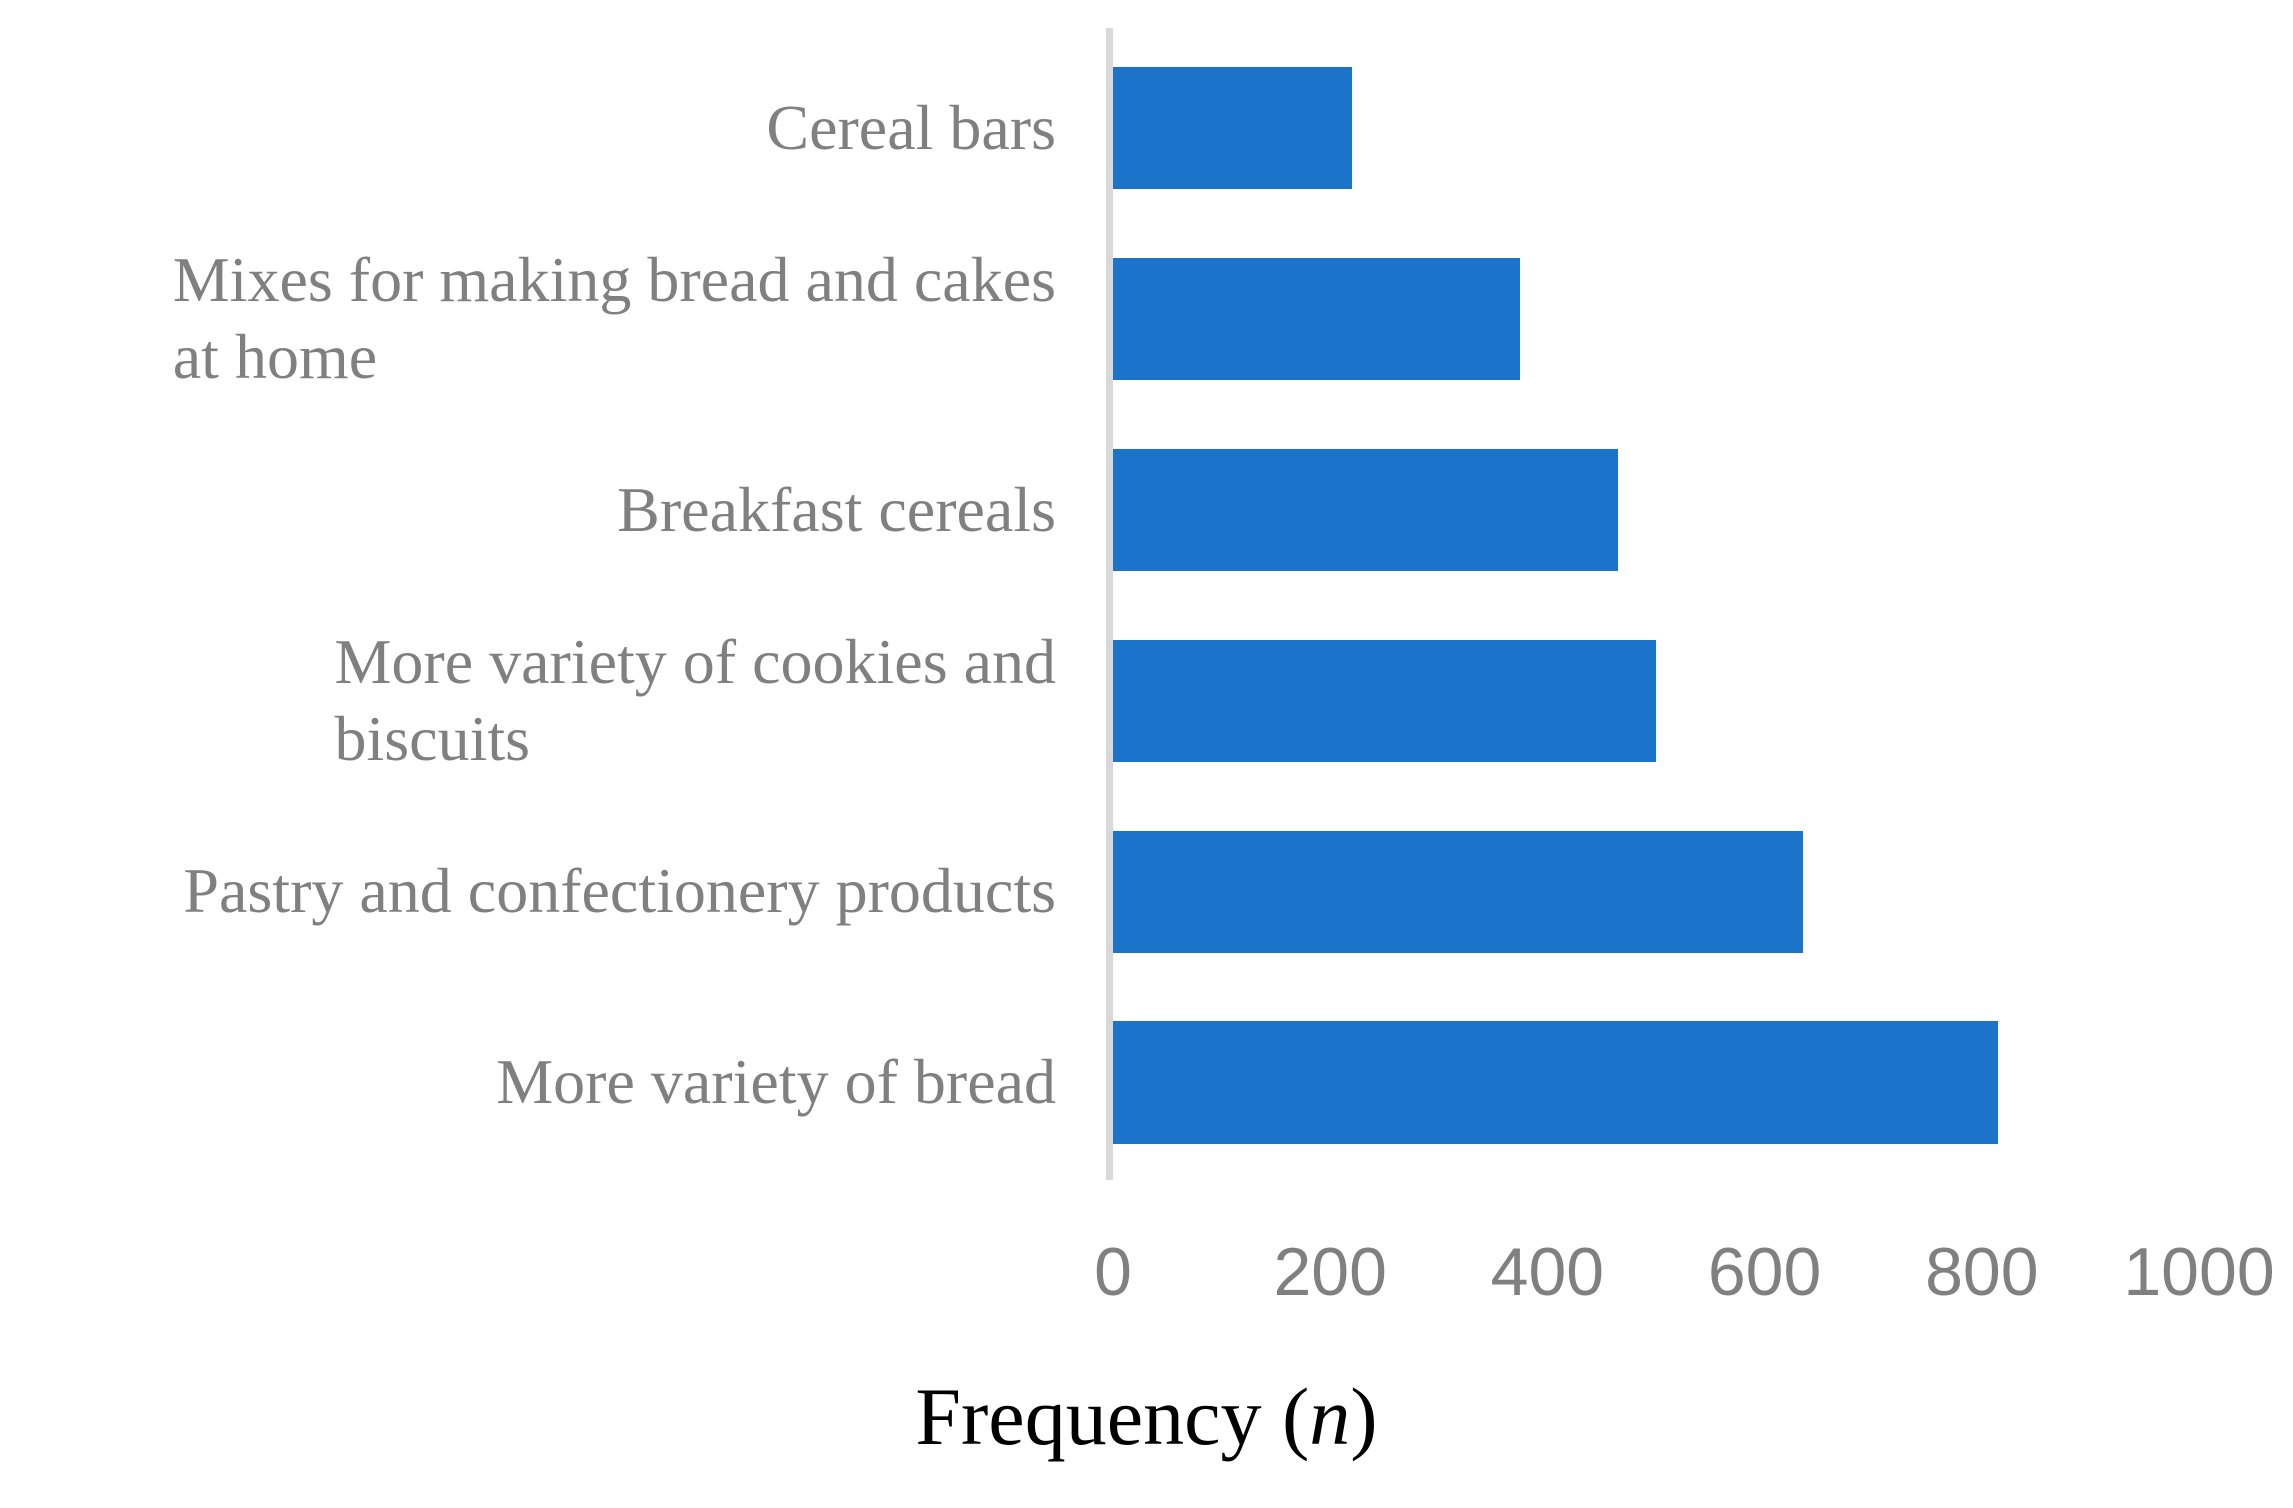  Describe the element at coordinates (538, 510) in the screenshot. I see `category-label: Breakfast cereals` at that location.